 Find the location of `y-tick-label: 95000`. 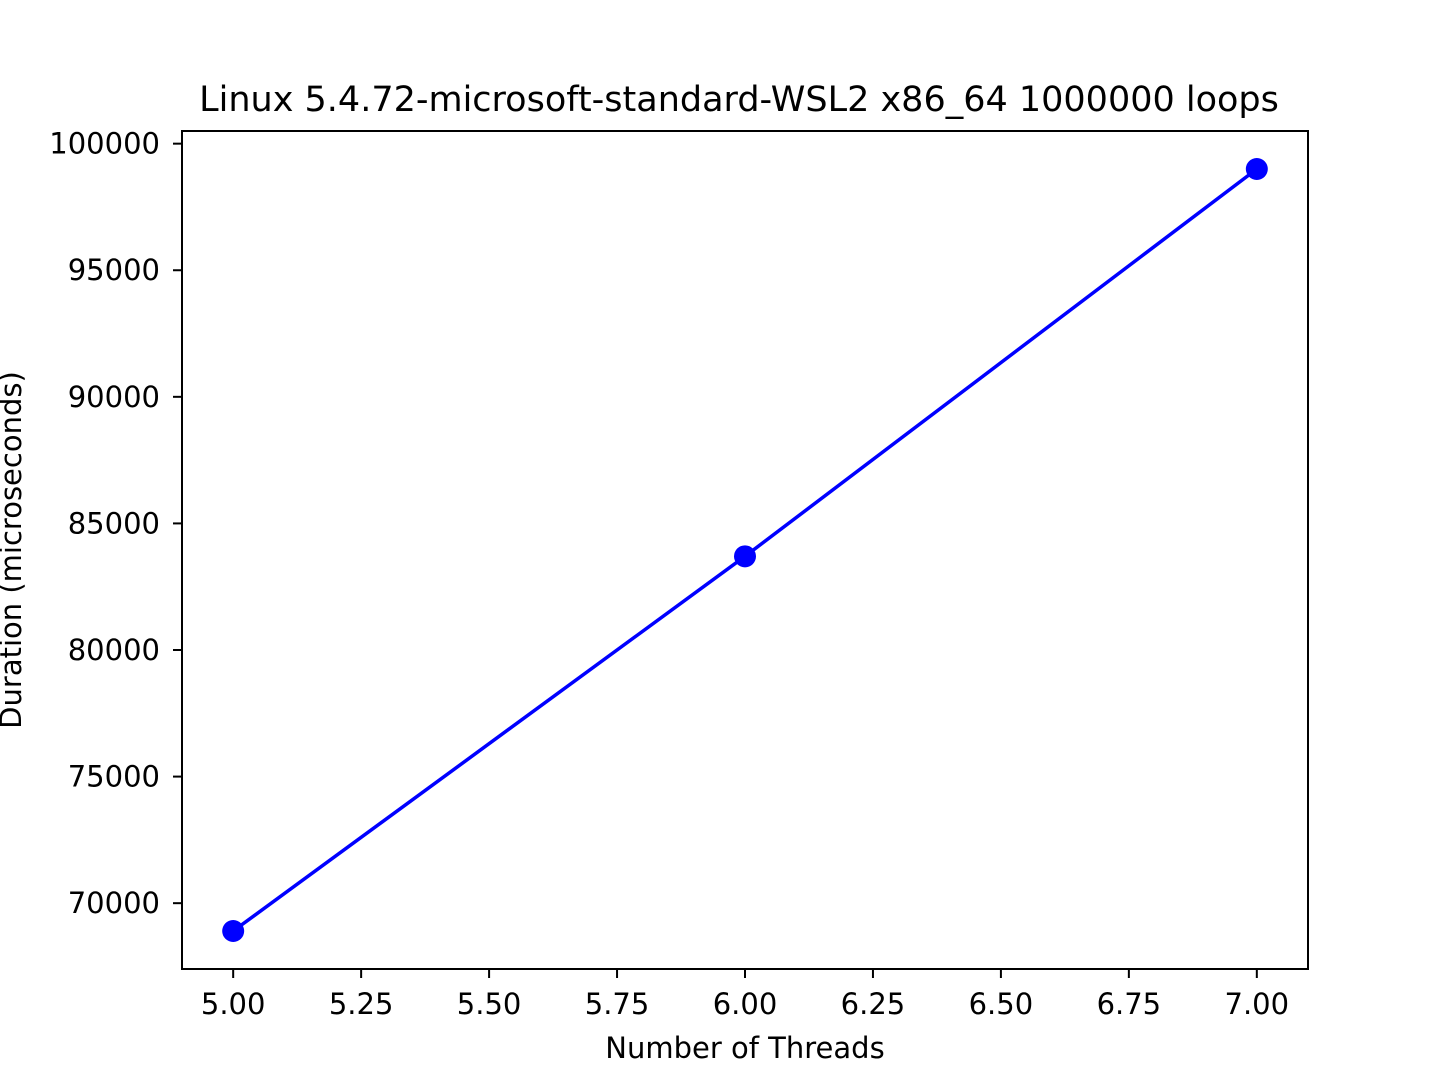

y-tick-label: 95000 is located at coordinates (114, 270).